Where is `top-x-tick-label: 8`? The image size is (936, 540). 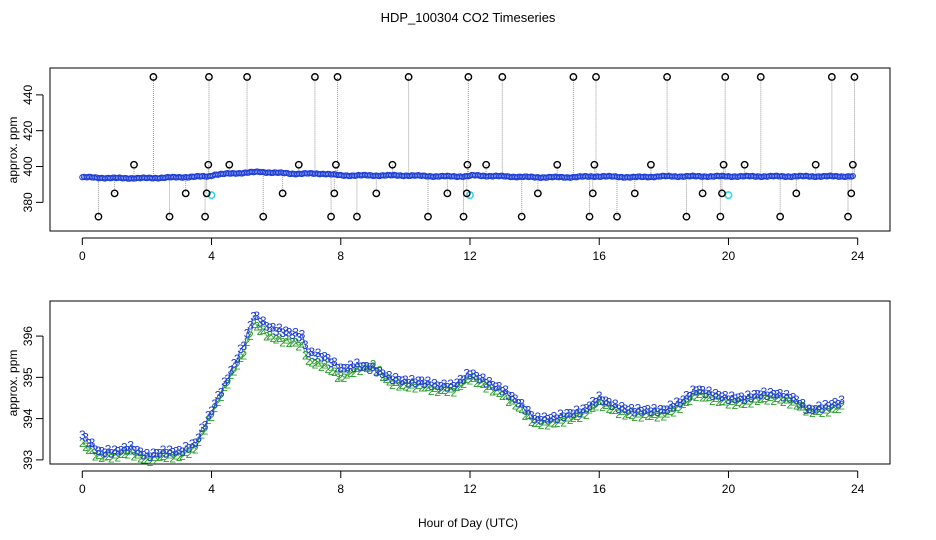 top-x-tick-label: 8 is located at coordinates (340, 256).